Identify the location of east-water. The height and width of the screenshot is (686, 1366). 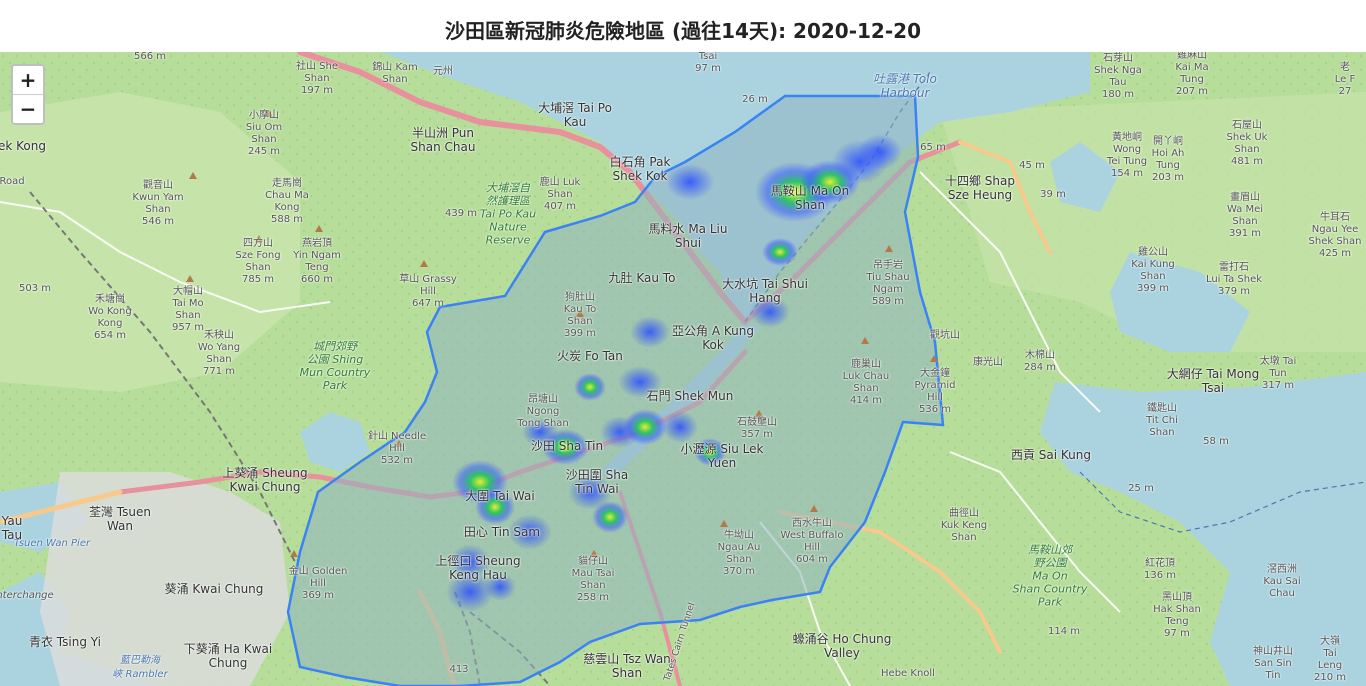
(1203, 529).